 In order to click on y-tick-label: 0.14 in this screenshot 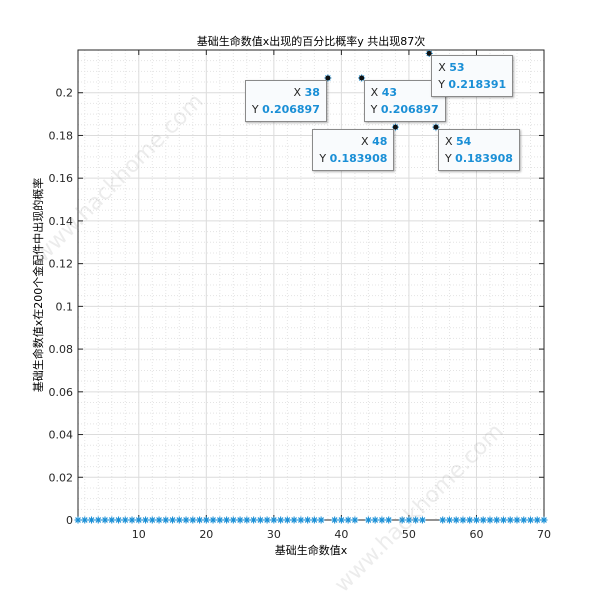, I will do `click(61, 221)`.